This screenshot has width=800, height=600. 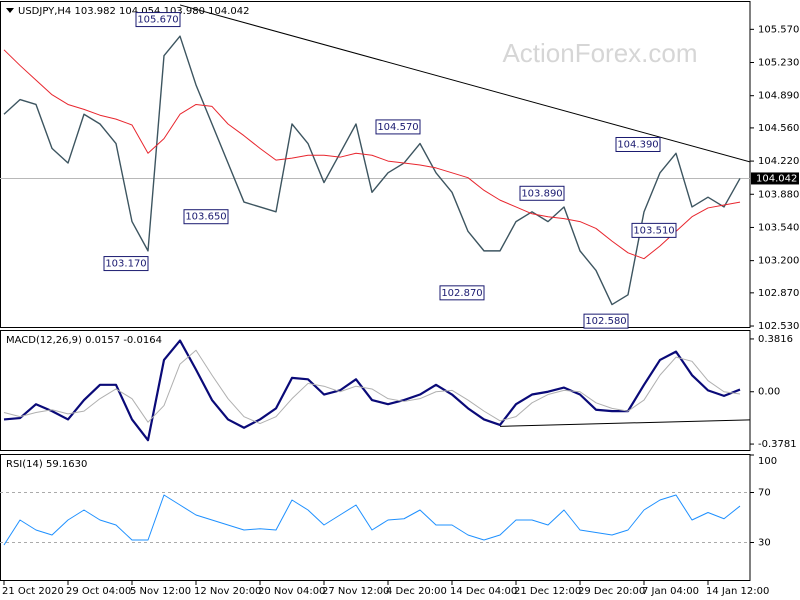 I want to click on x-tick-label: 7 Jan 04:00, so click(x=670, y=591).